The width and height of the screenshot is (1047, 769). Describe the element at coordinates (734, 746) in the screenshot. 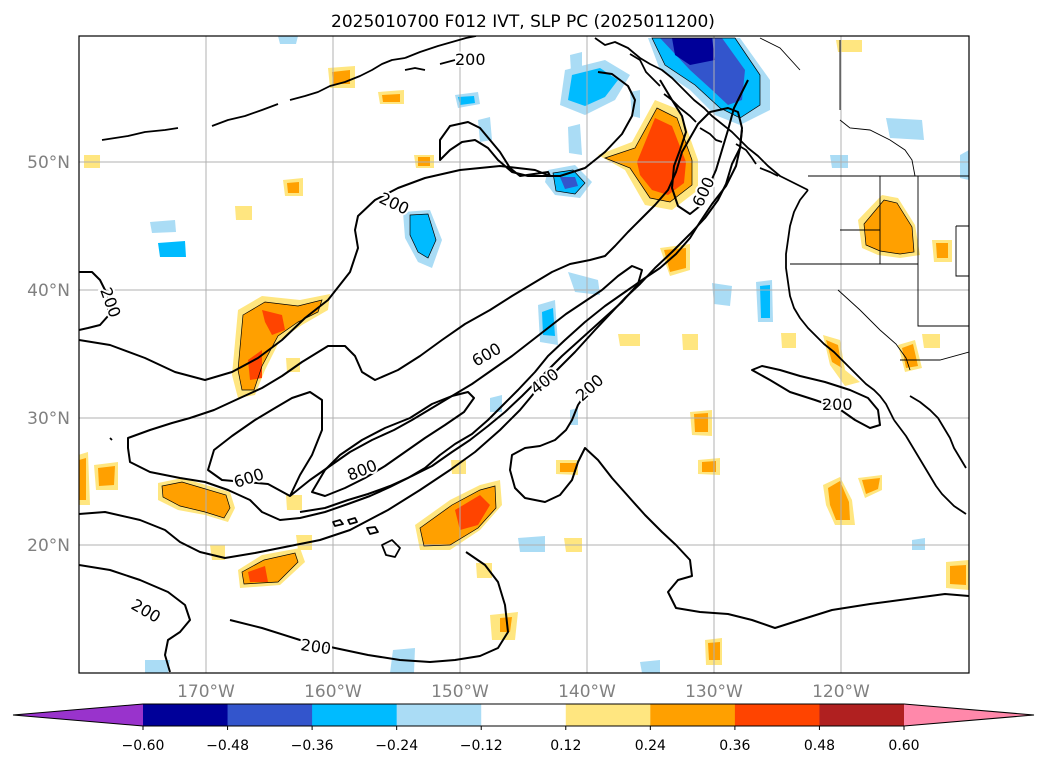

I see `colorbar-tick-label: 0.36` at that location.